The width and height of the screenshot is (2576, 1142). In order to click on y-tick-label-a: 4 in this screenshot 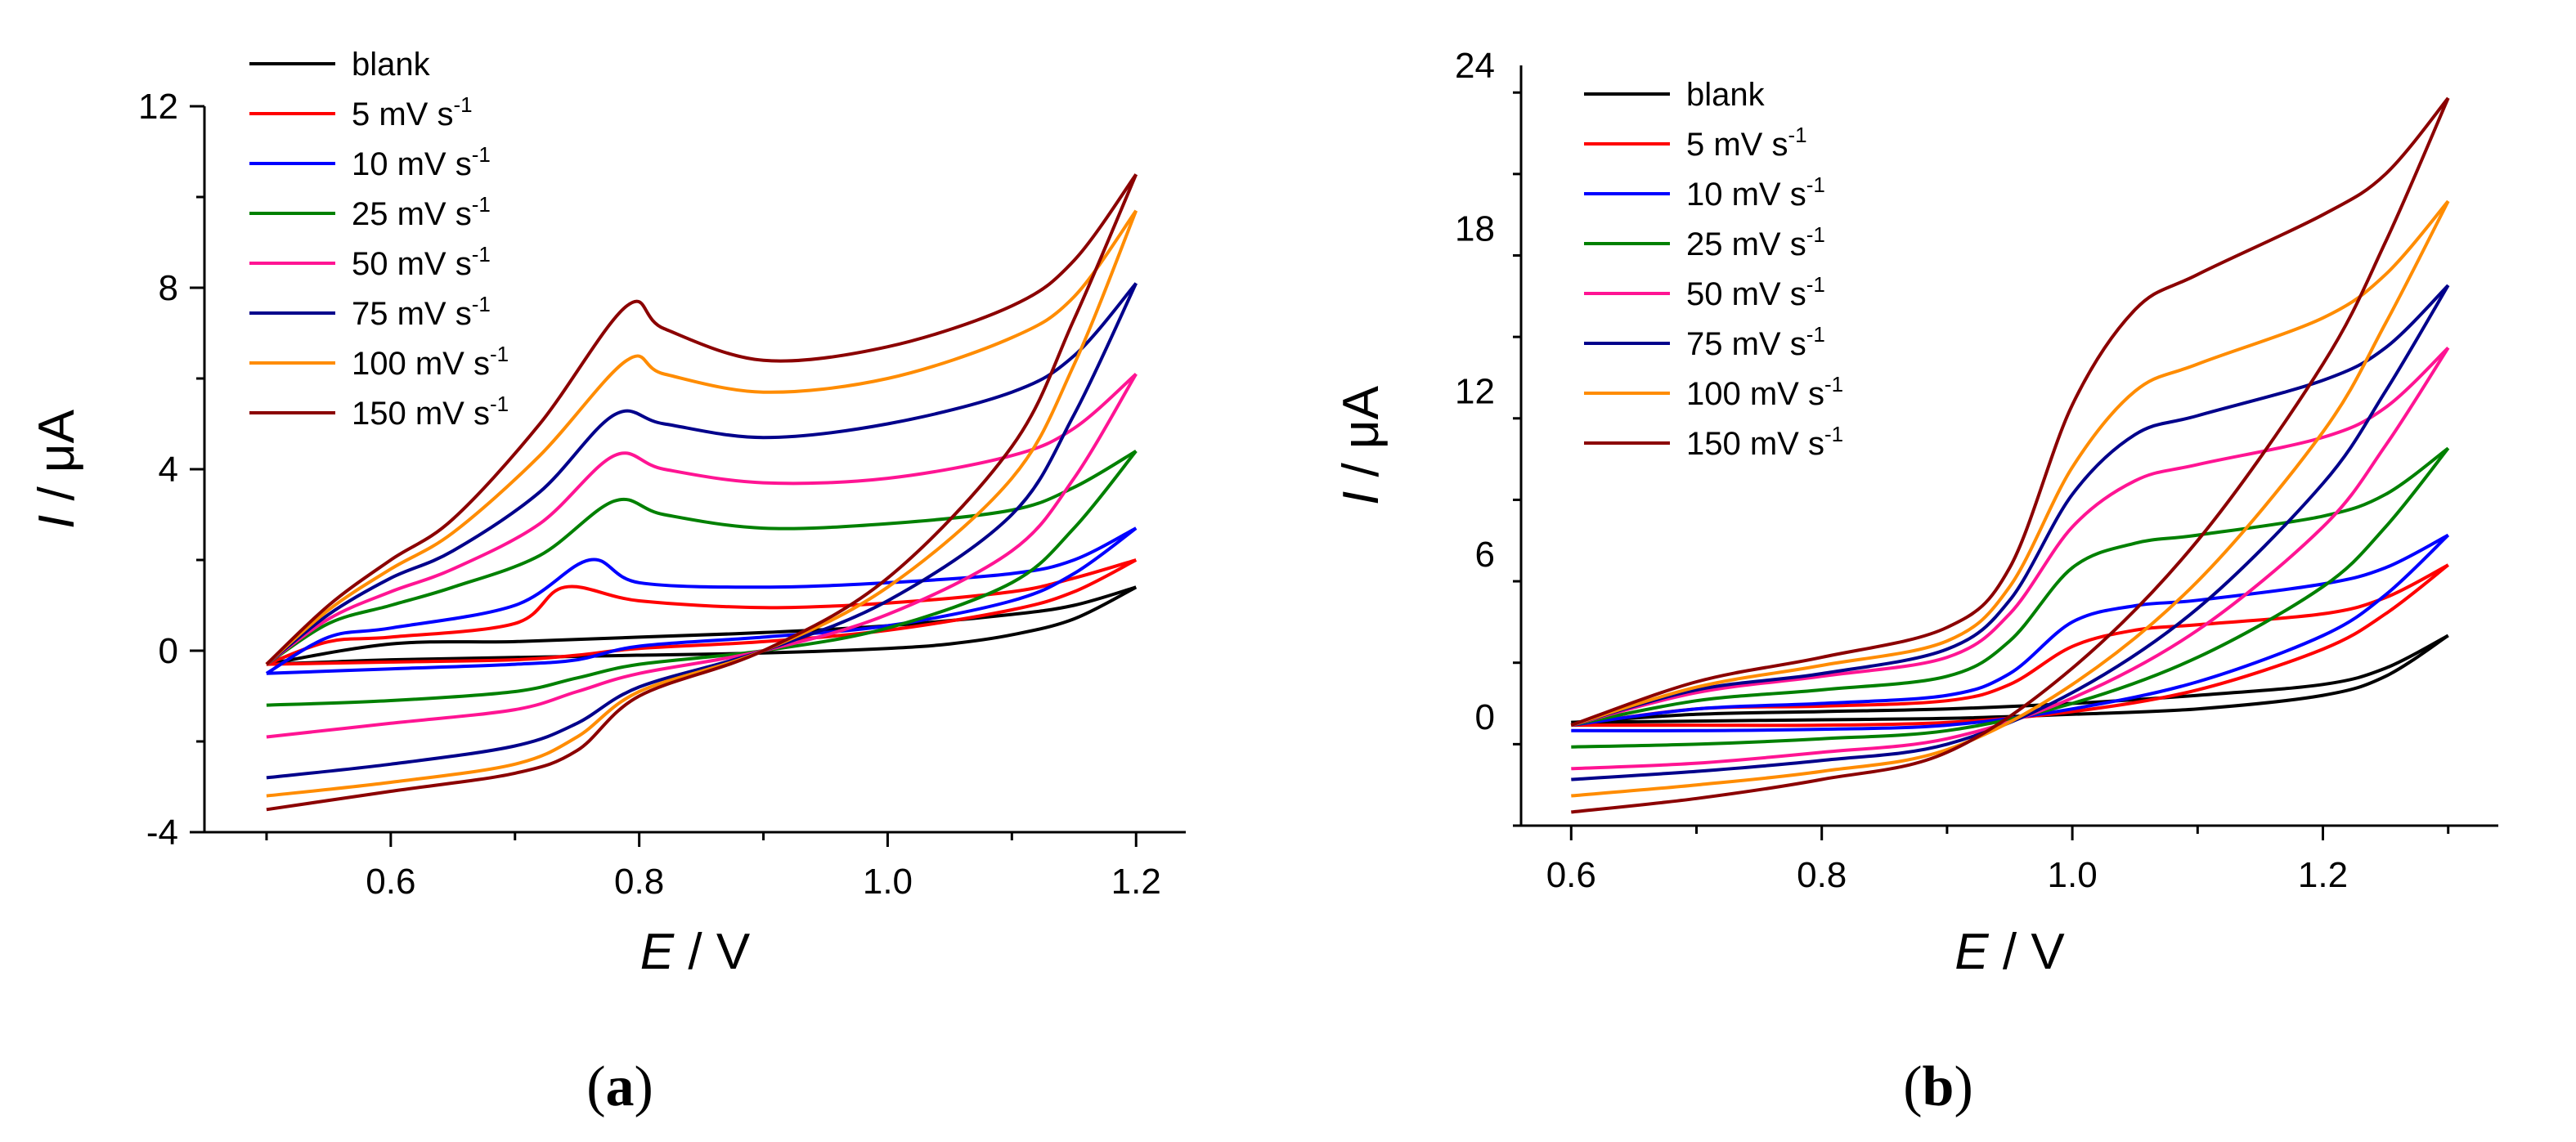, I will do `click(168, 470)`.